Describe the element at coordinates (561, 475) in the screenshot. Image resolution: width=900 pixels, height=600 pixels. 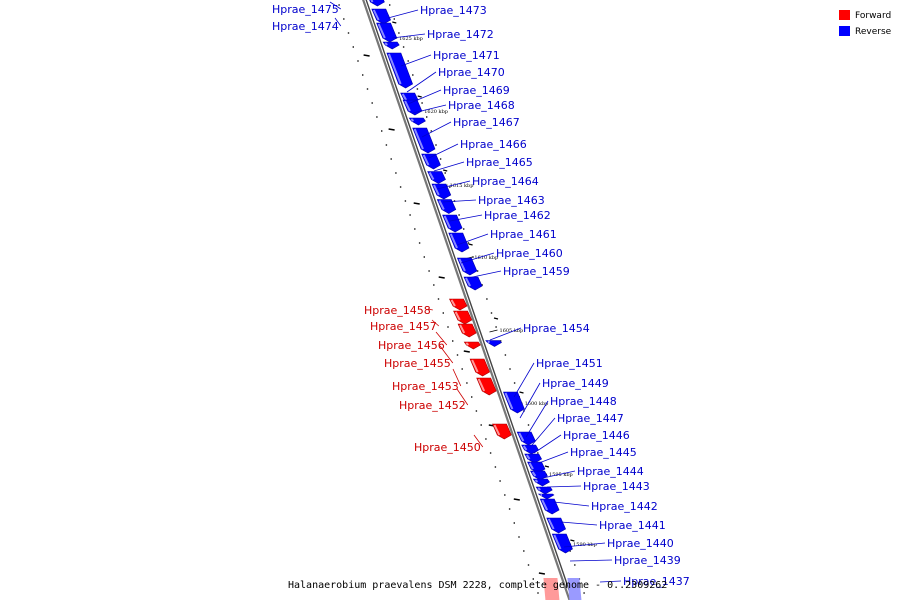
I see `scale-tick-label: 1595 kbp` at that location.